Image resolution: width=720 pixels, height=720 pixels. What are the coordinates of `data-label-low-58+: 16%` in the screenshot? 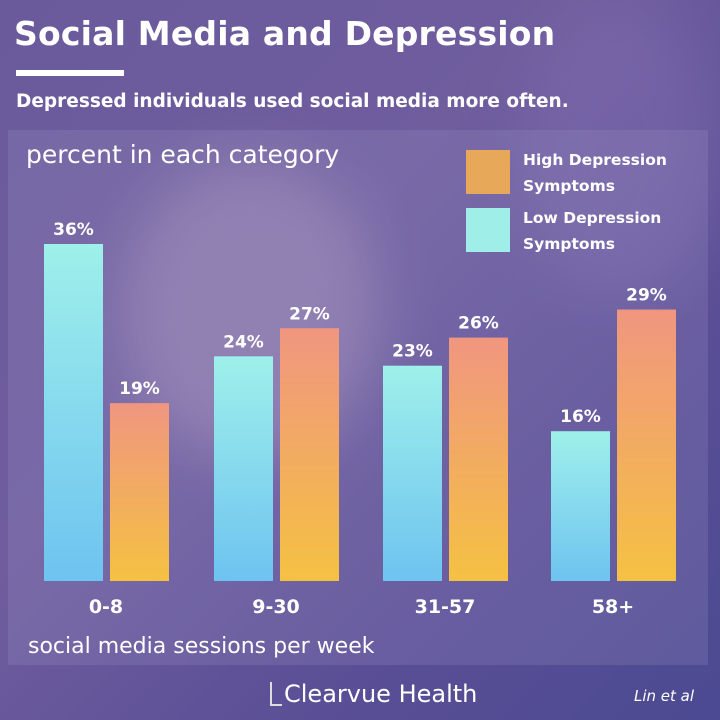 It's located at (580, 417).